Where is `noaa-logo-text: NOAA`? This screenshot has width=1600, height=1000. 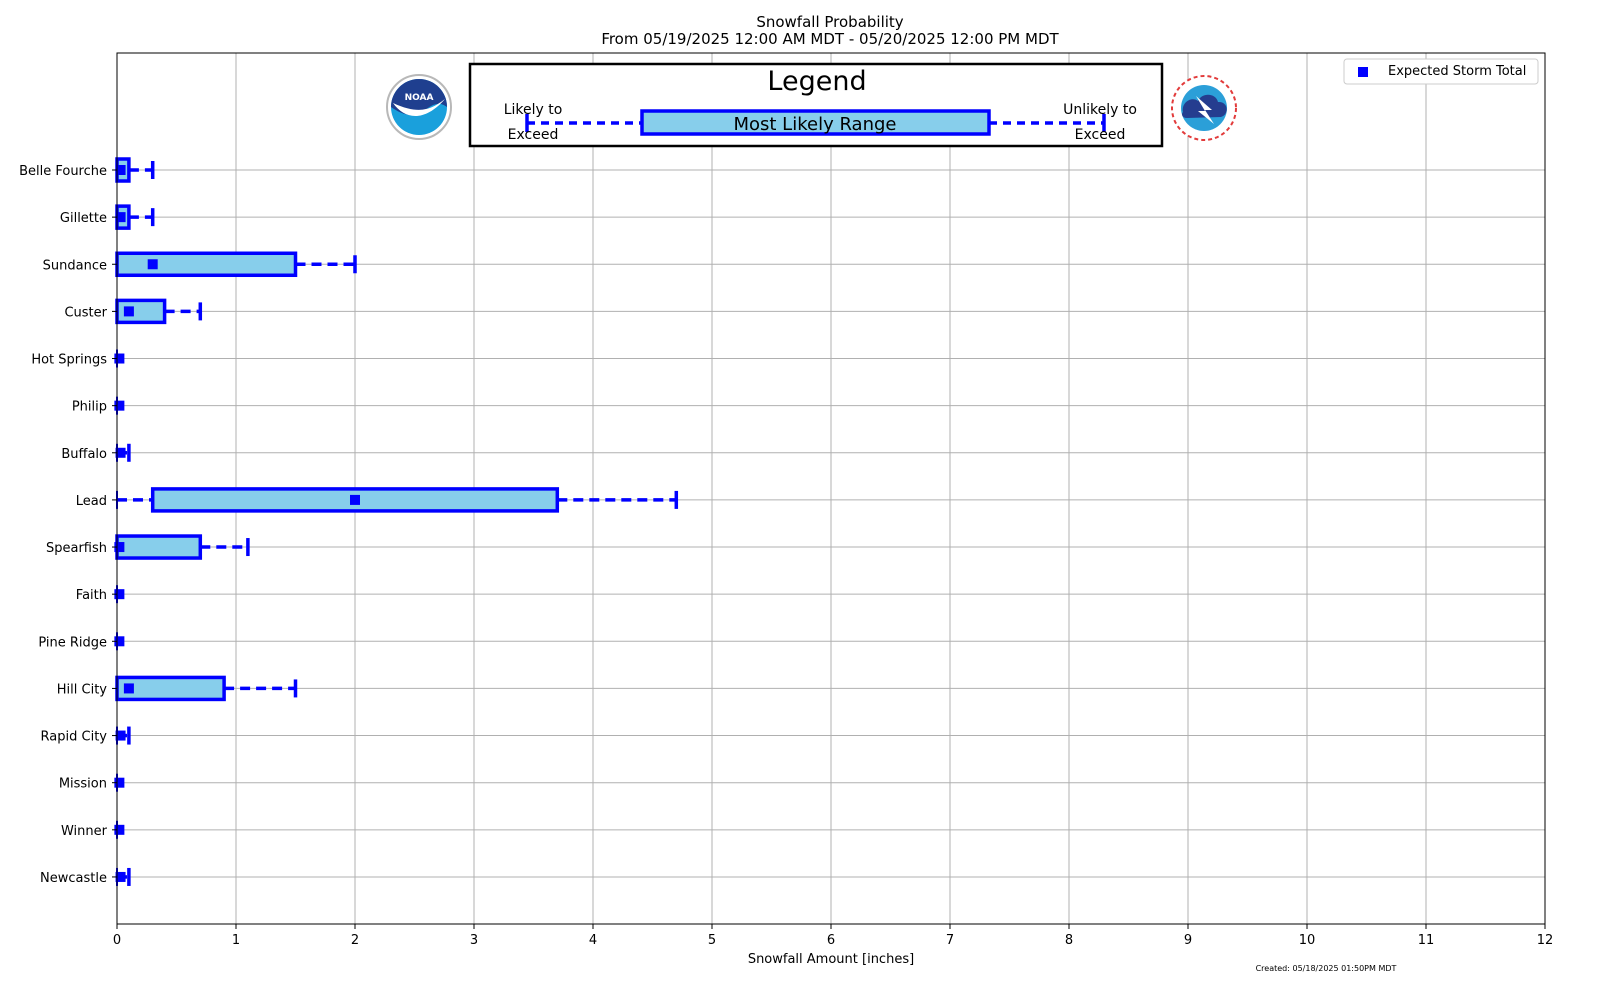
noaa-logo-text: NOAA is located at coordinates (419, 98).